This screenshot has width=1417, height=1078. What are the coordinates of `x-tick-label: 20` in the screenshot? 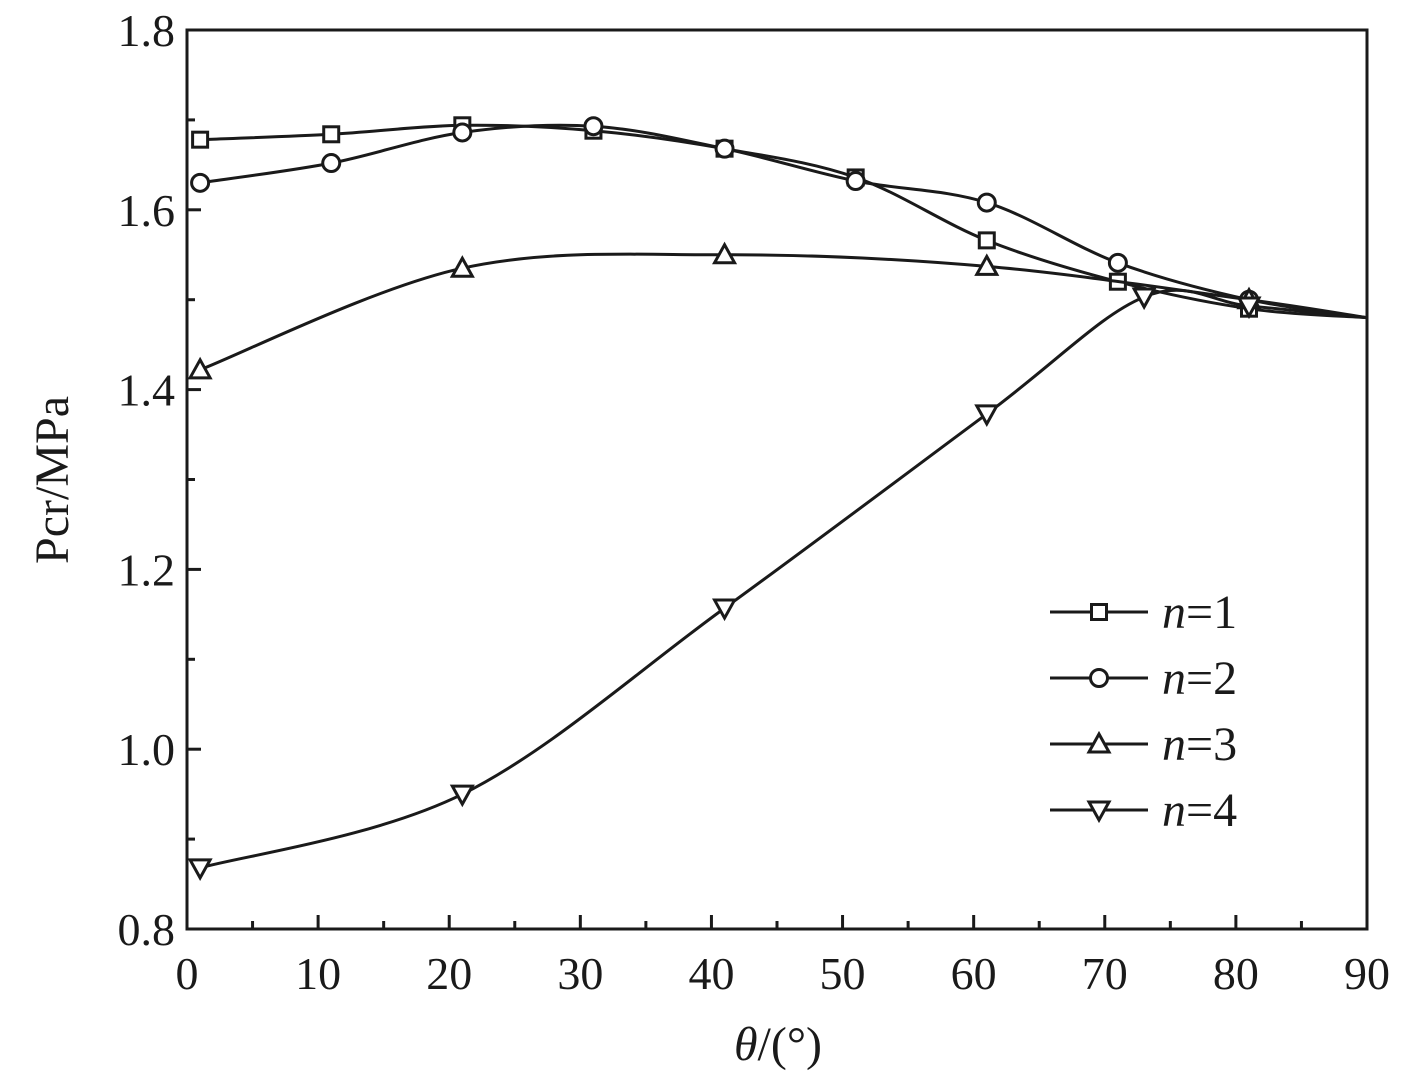 It's located at (449, 973).